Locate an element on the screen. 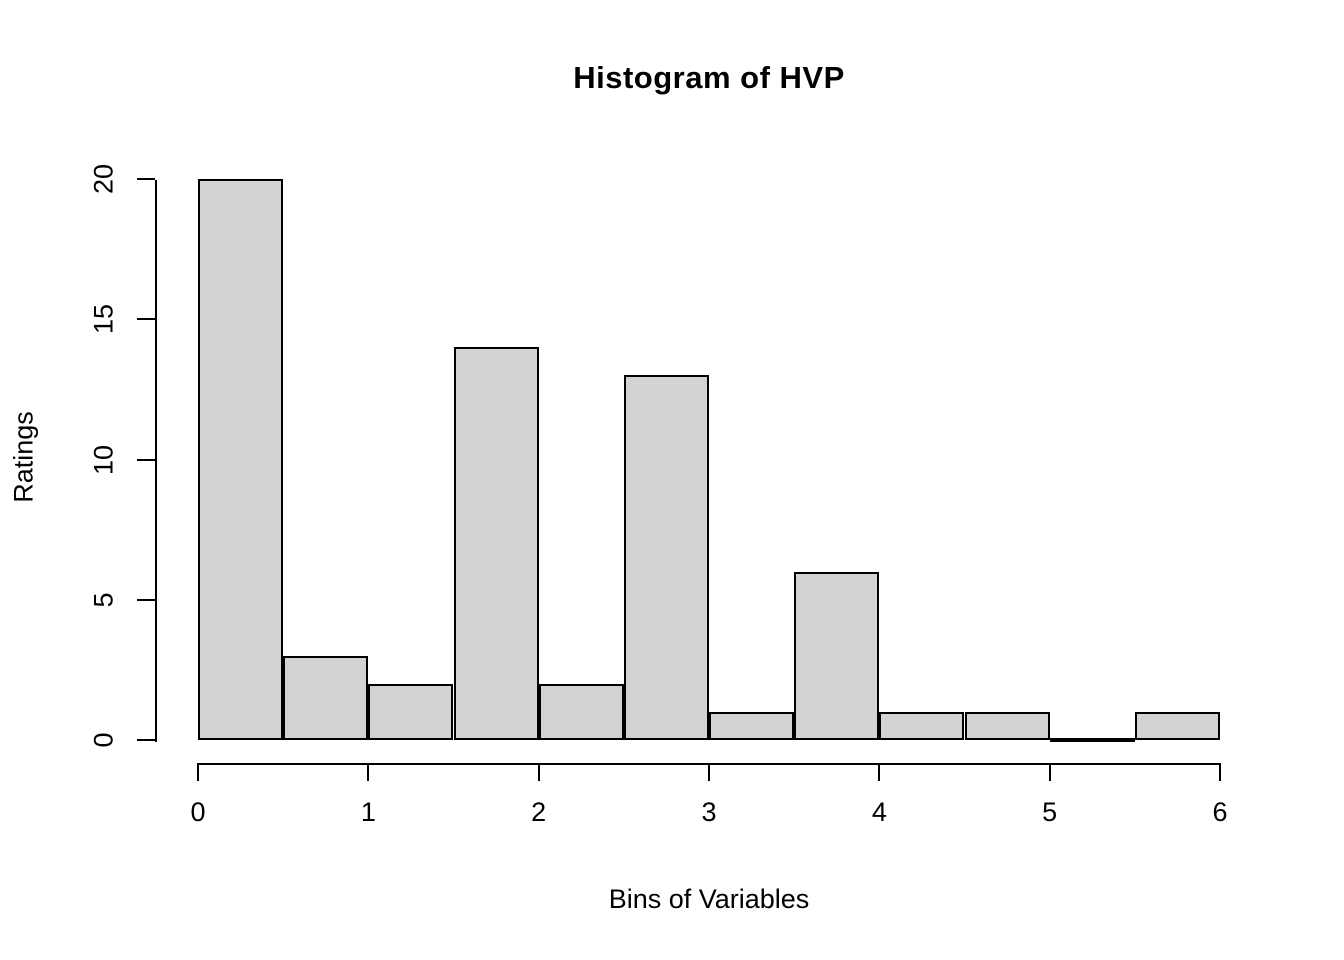  x-tick-label: 6 is located at coordinates (1220, 812).